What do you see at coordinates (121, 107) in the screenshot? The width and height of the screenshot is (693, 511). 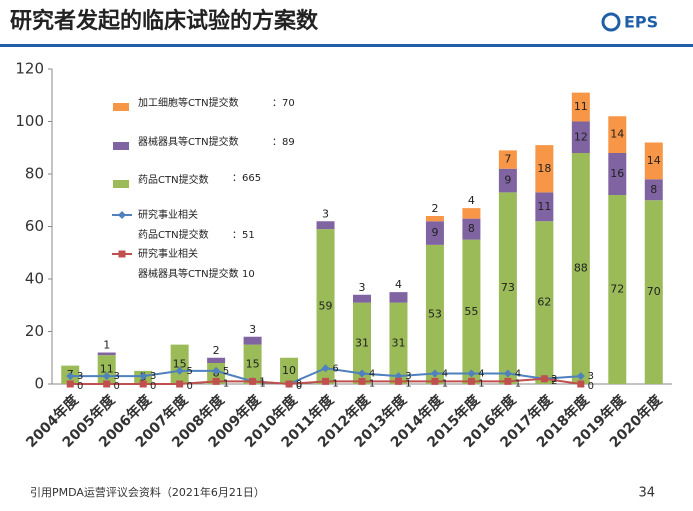 I see `legend-swatch` at bounding box center [121, 107].